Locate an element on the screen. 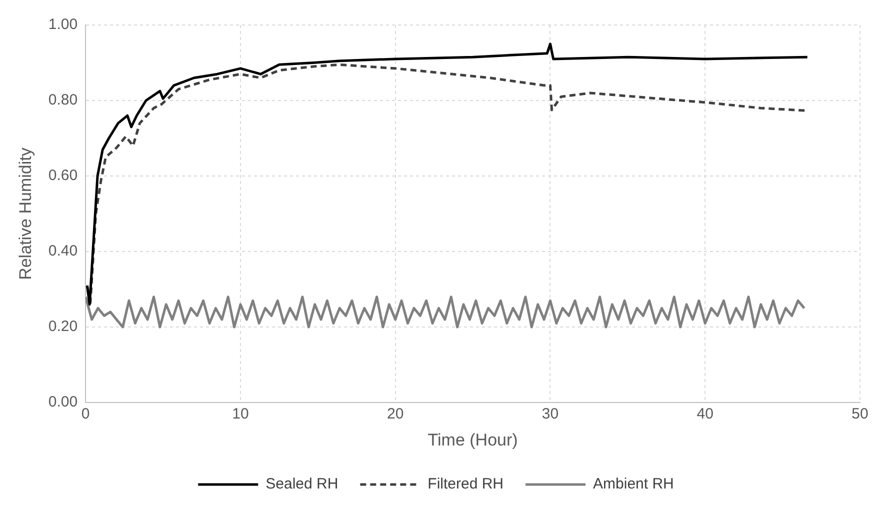 This screenshot has height=520, width=888. legend-label: Ambient RH is located at coordinates (633, 484).